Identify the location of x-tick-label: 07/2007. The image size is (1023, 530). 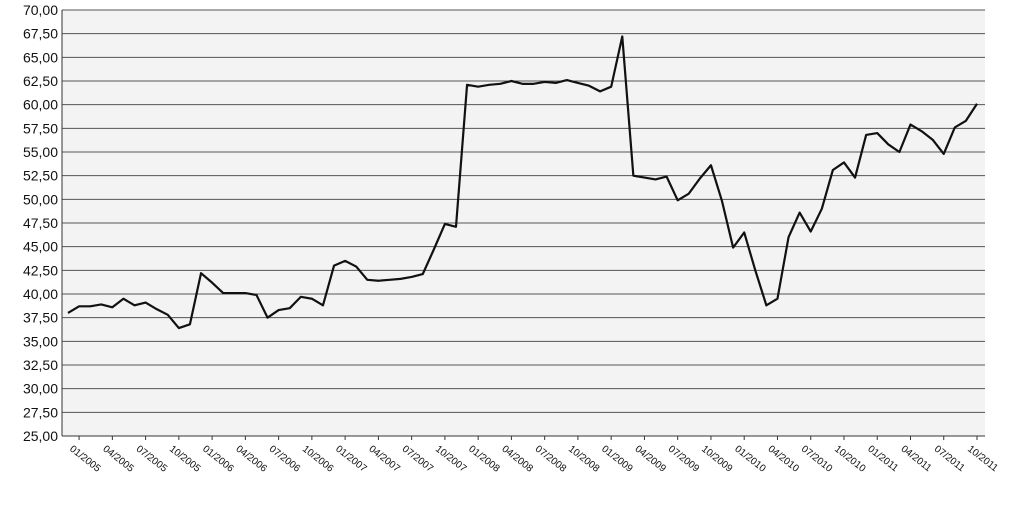
(418, 459).